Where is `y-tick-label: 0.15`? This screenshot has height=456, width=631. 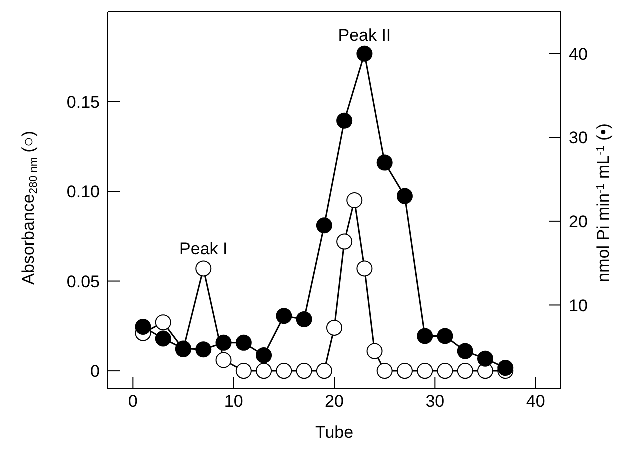 y-tick-label: 0.15 is located at coordinates (83, 102).